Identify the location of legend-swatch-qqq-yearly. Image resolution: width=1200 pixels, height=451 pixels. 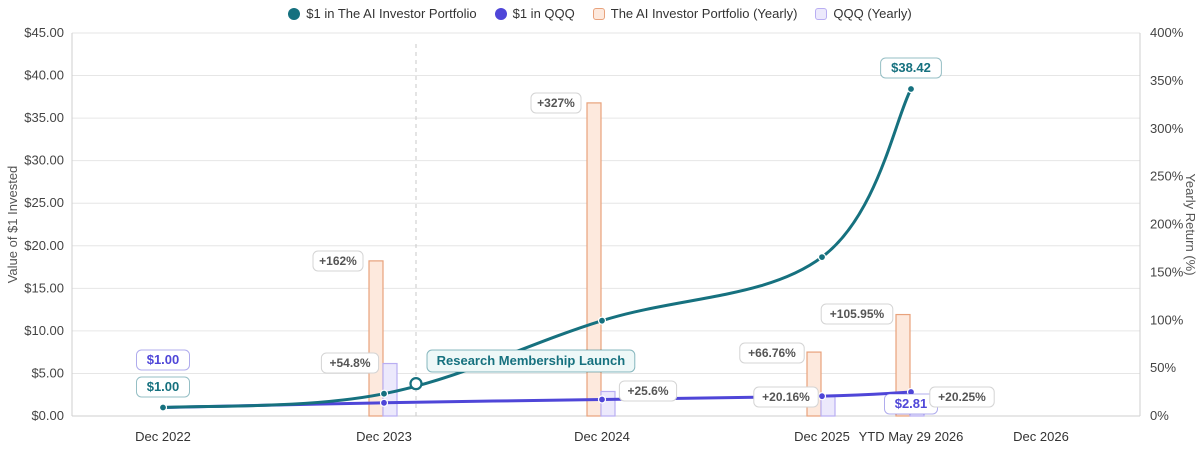
(821, 13).